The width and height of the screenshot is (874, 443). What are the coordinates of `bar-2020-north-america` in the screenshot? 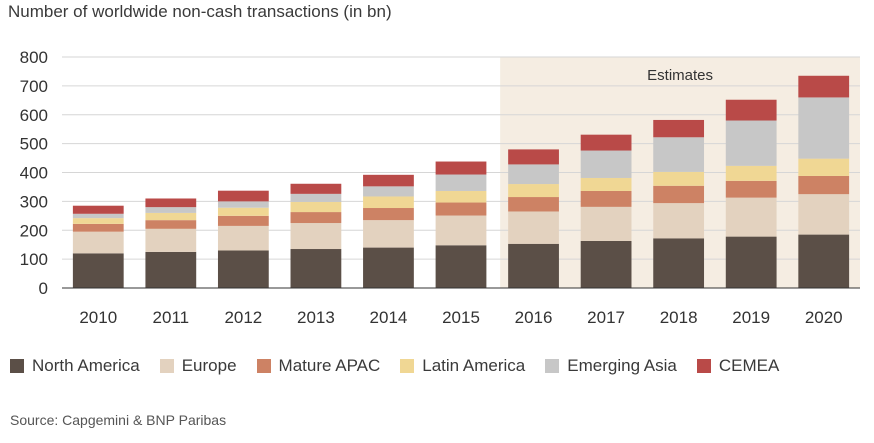 It's located at (824, 261).